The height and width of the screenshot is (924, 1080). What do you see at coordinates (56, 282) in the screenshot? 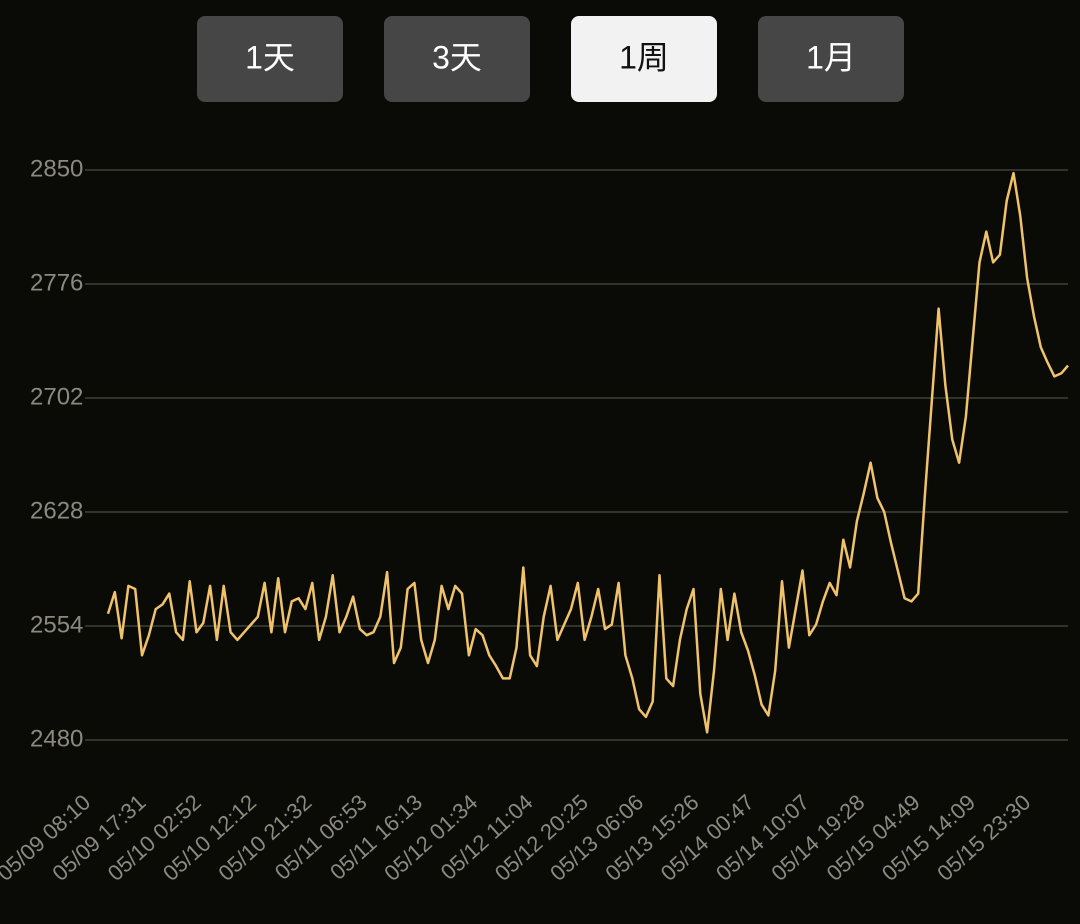
I see `y-tick-label: 2776` at bounding box center [56, 282].